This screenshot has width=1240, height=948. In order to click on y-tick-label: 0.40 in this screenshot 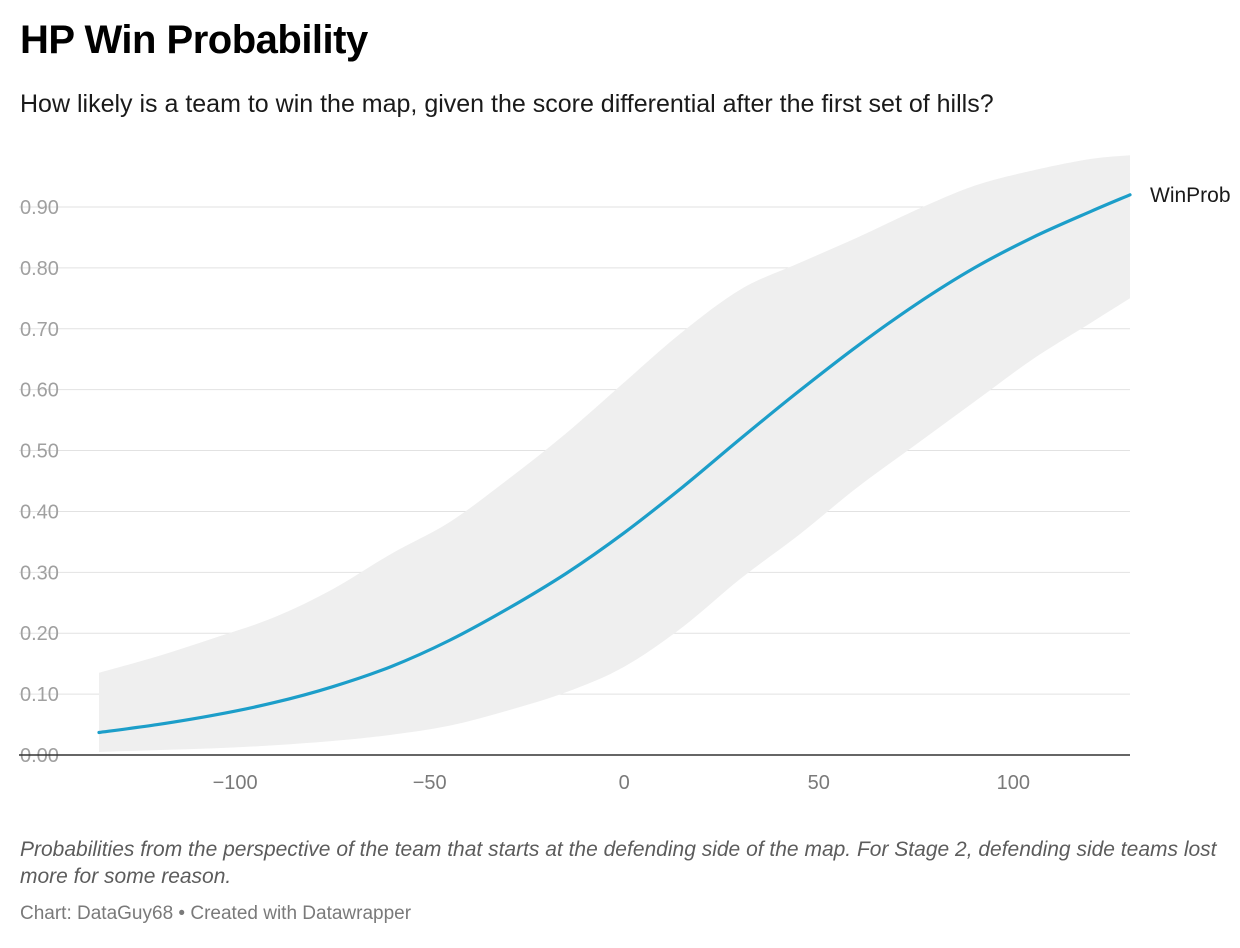, I will do `click(39, 512)`.